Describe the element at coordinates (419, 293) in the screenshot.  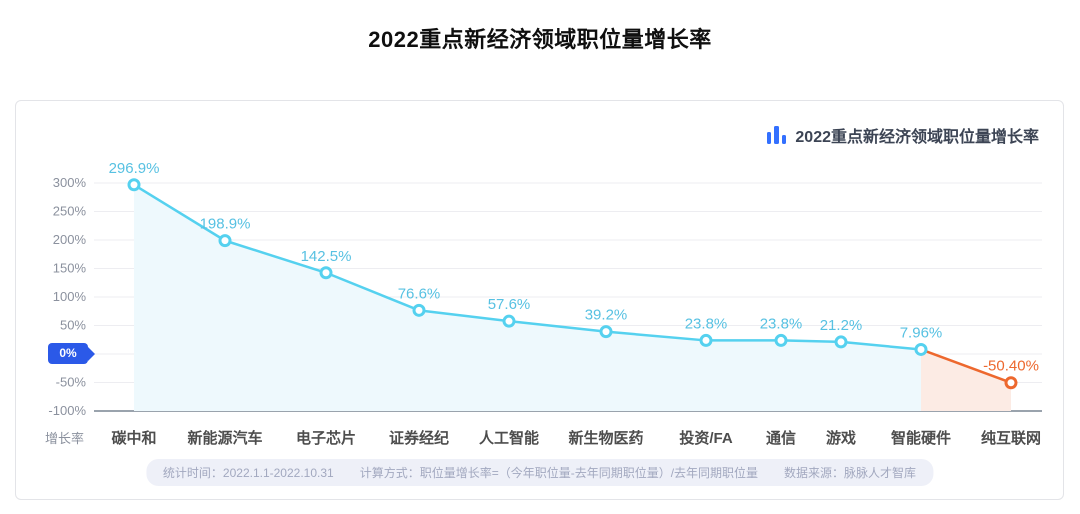
I see `svg-text: 76.6%` at that location.